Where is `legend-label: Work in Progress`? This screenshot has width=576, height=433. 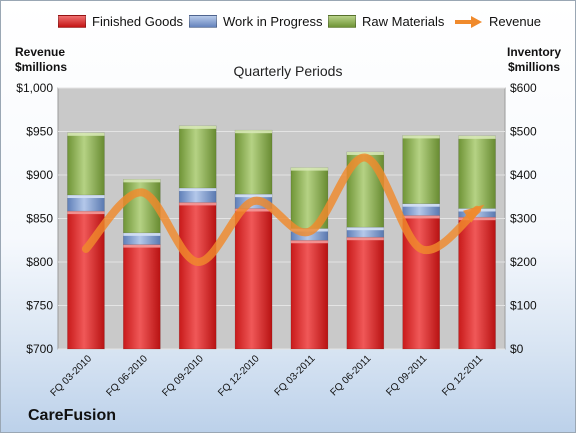
legend-label: Work in Progress is located at coordinates (273, 21).